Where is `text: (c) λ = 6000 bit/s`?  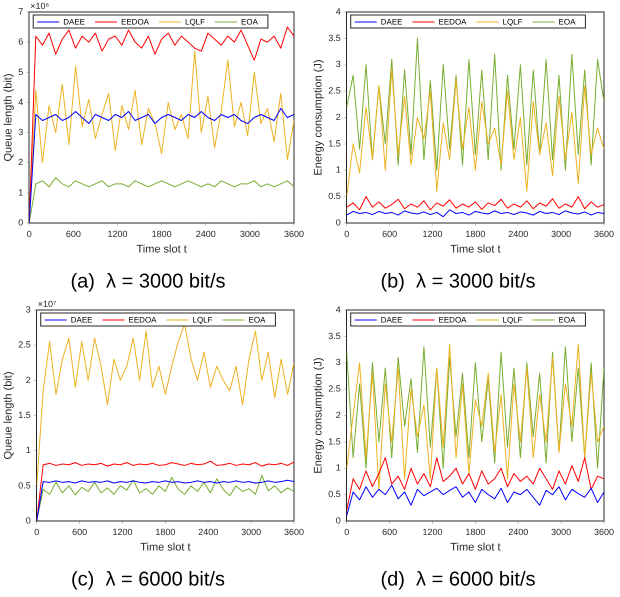 text: (c) λ = 6000 bit/s is located at coordinates (148, 579).